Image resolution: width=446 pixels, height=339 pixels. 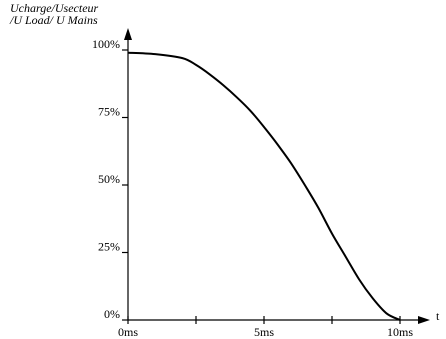 I want to click on x-ticks: 0ms 5ms 10ms, so click(x=265, y=327).